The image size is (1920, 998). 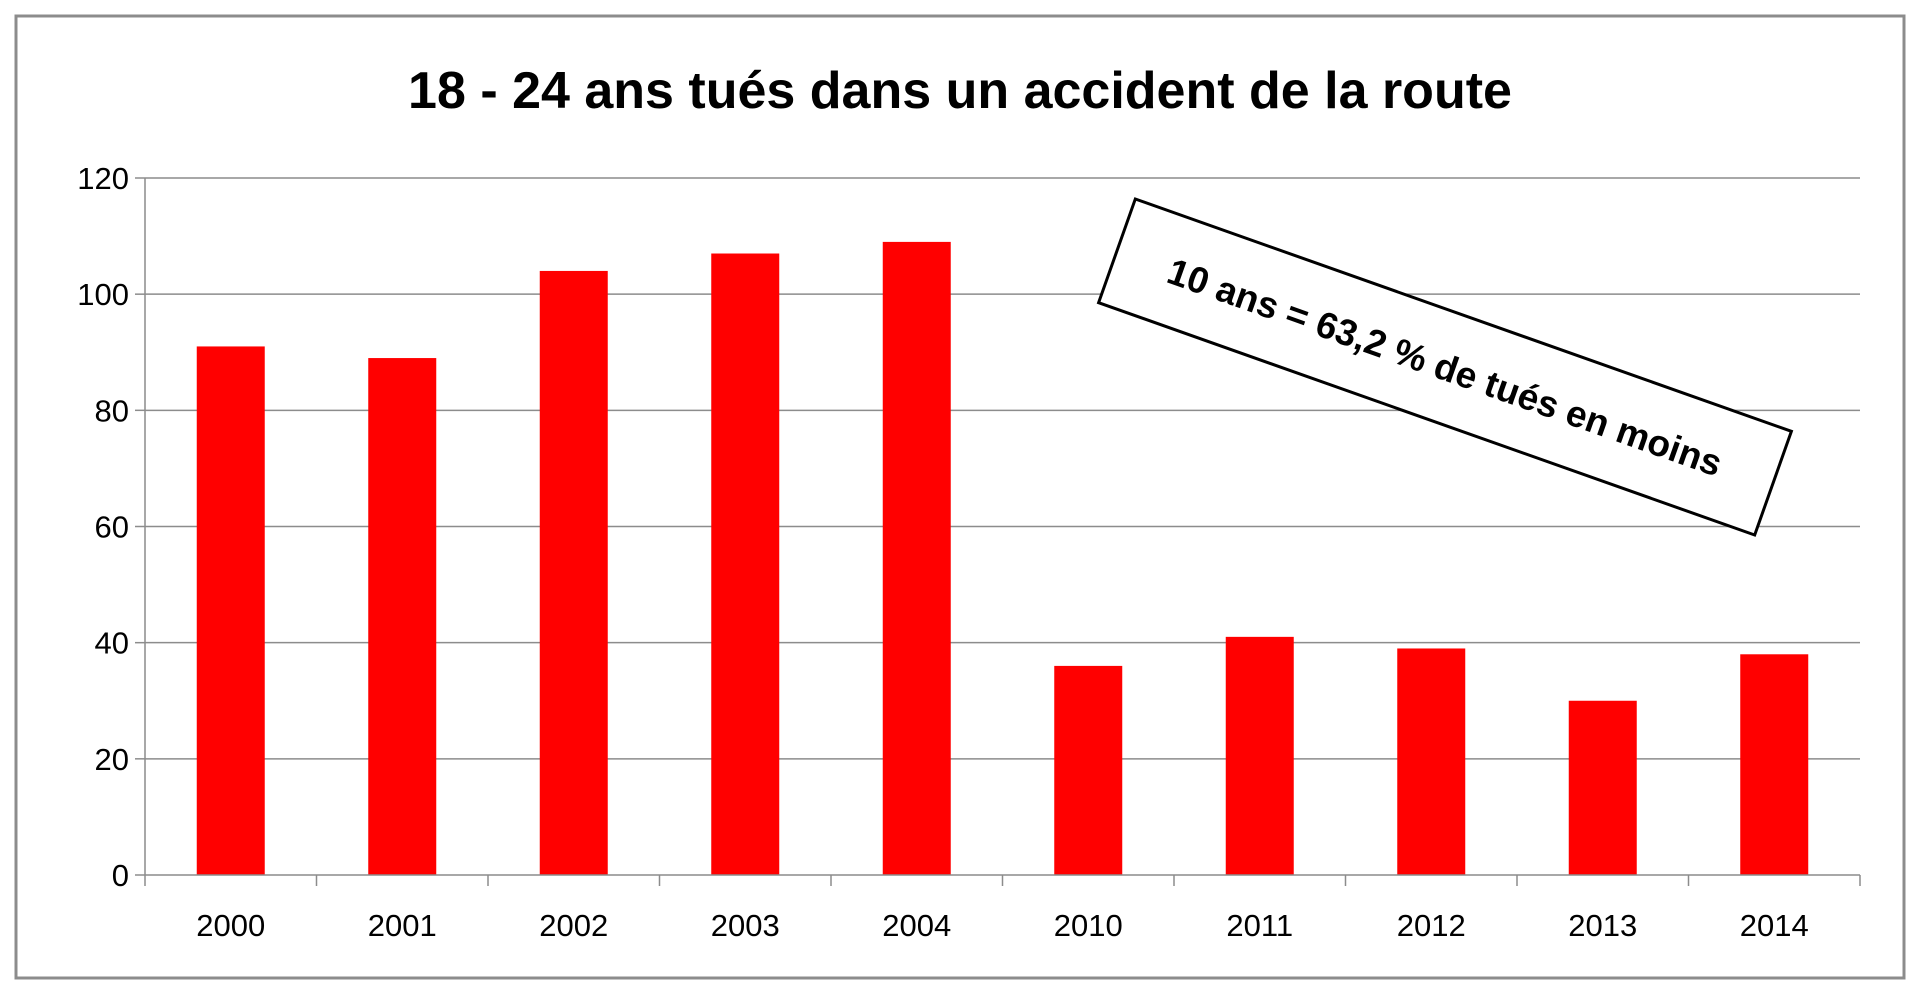 What do you see at coordinates (112, 527) in the screenshot?
I see `y-tick-label: 60` at bounding box center [112, 527].